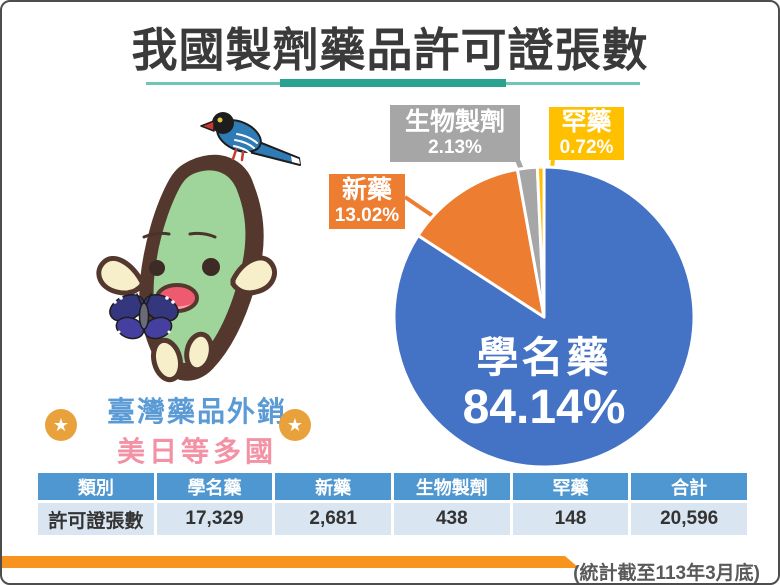 The height and width of the screenshot is (585, 780). What do you see at coordinates (157, 268) in the screenshot?
I see `mascot-left-eye` at bounding box center [157, 268].